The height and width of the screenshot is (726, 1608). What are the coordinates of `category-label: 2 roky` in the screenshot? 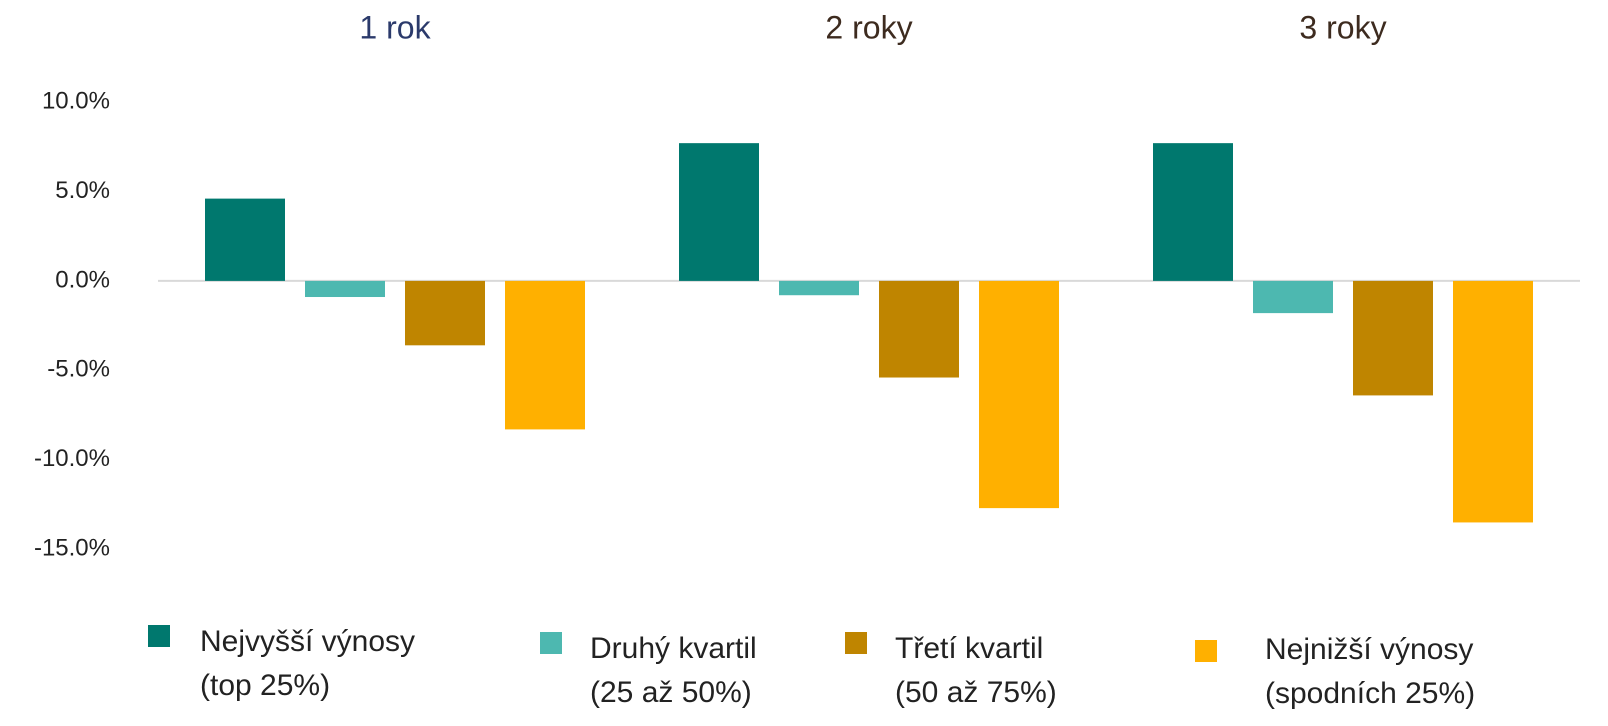 It's located at (868, 27).